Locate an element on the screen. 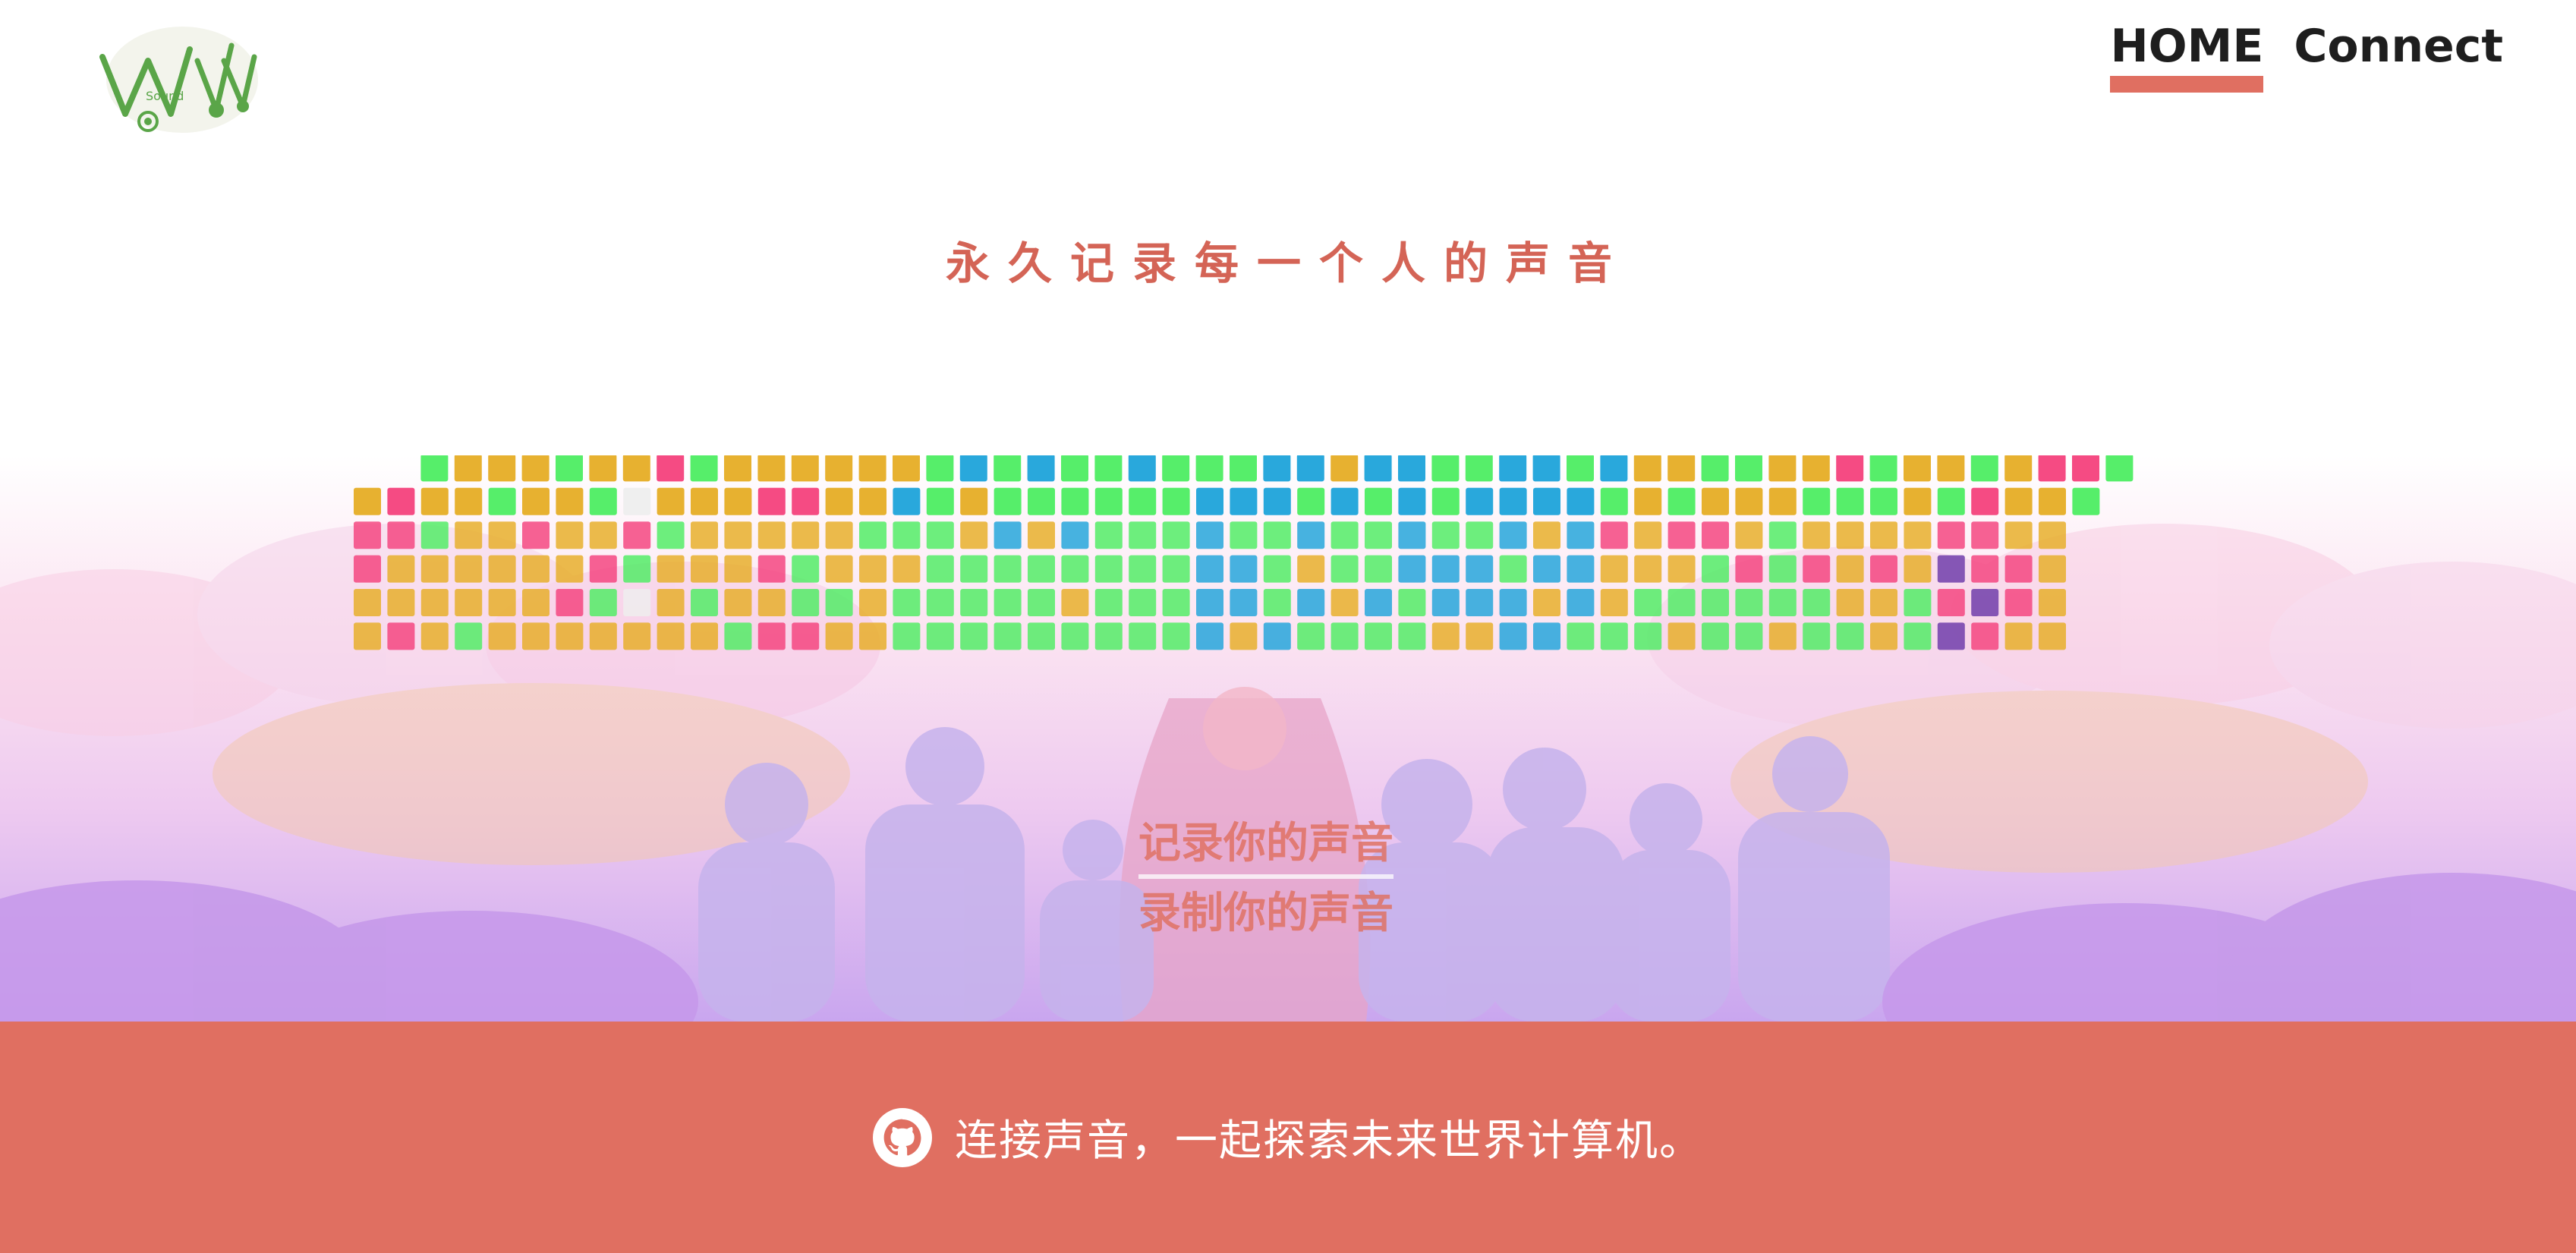  action-links: 记录你的声音 录制你的声音 is located at coordinates (1265, 879).